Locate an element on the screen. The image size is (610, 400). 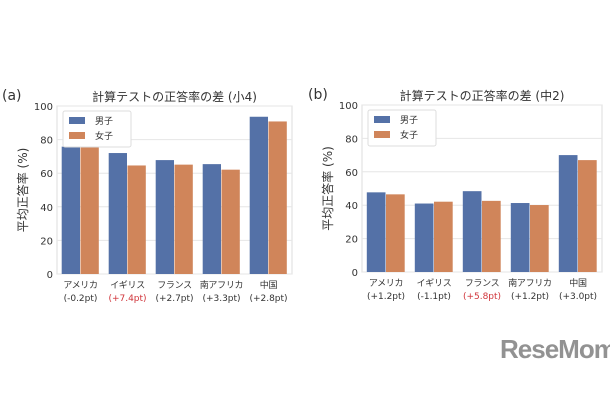
diff-label: (+2.7pt) is located at coordinates (174, 299).